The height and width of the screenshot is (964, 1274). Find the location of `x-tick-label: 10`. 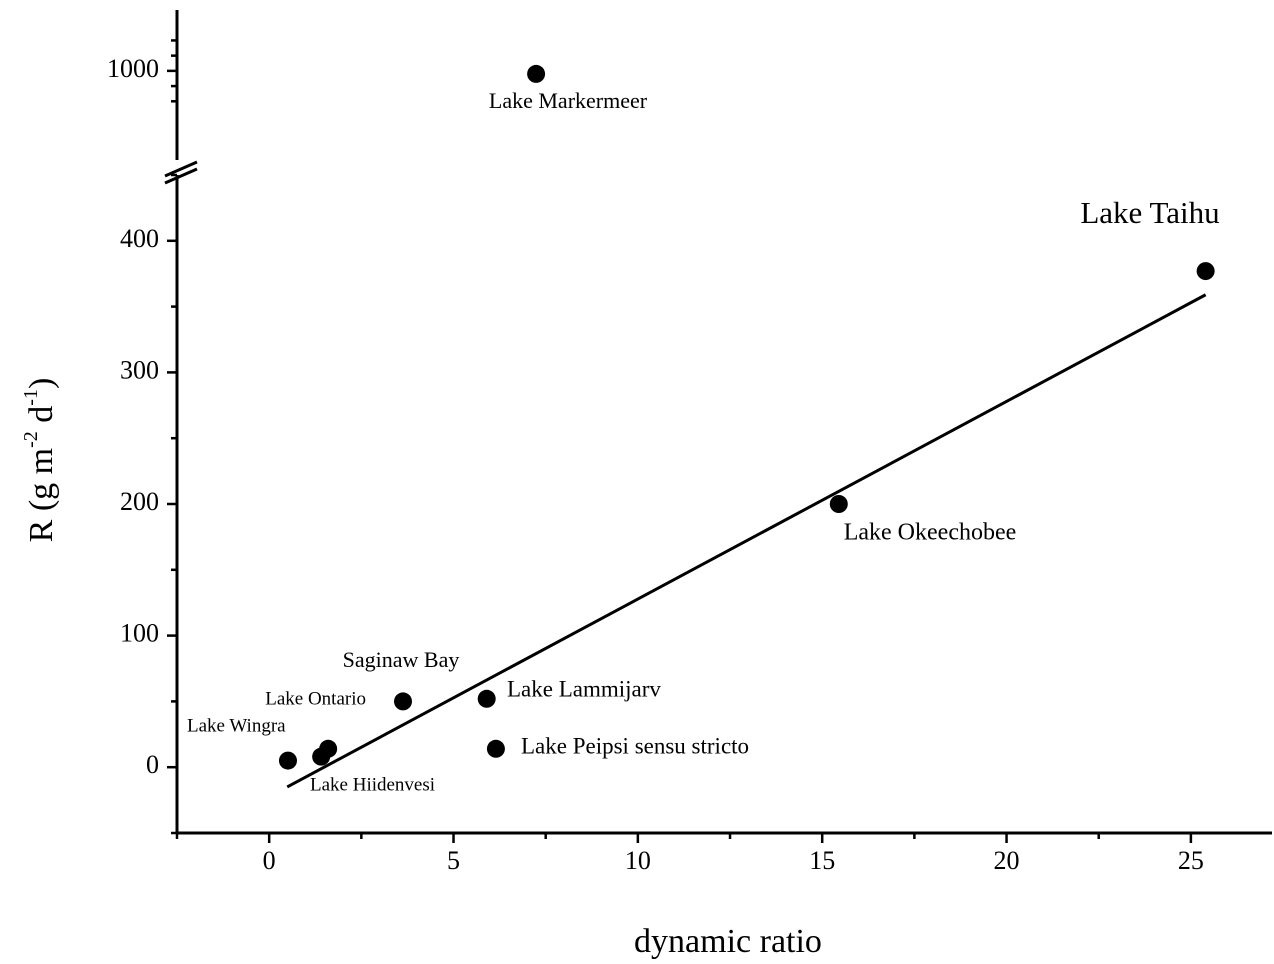

x-tick-label: 10 is located at coordinates (638, 860).